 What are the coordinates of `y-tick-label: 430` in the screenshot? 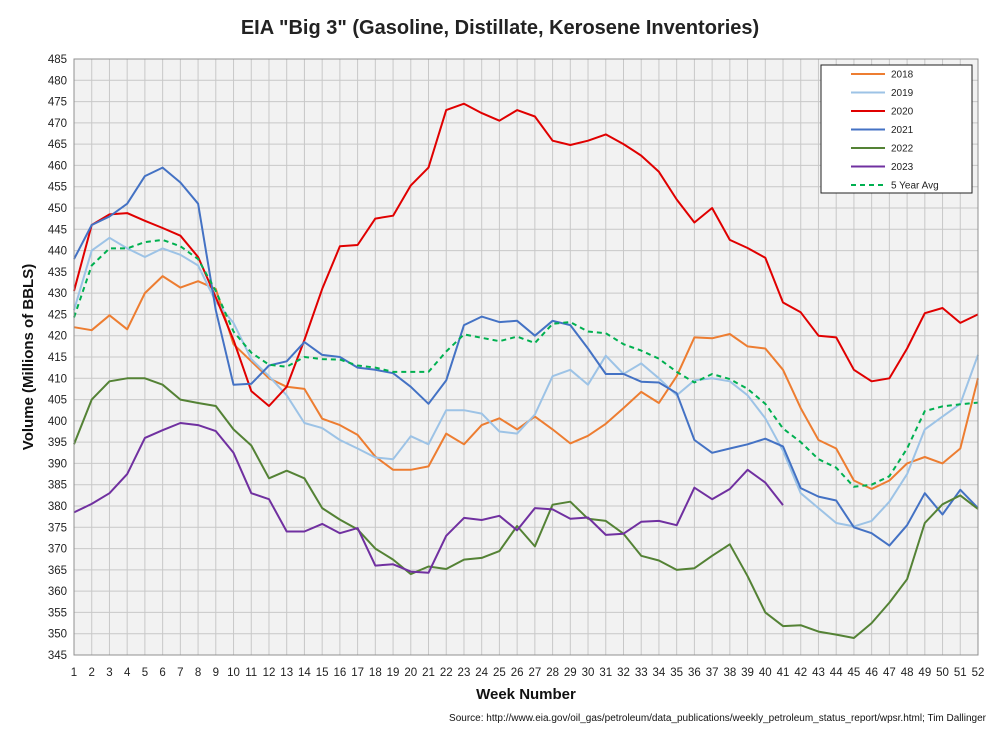 It's located at (57, 294).